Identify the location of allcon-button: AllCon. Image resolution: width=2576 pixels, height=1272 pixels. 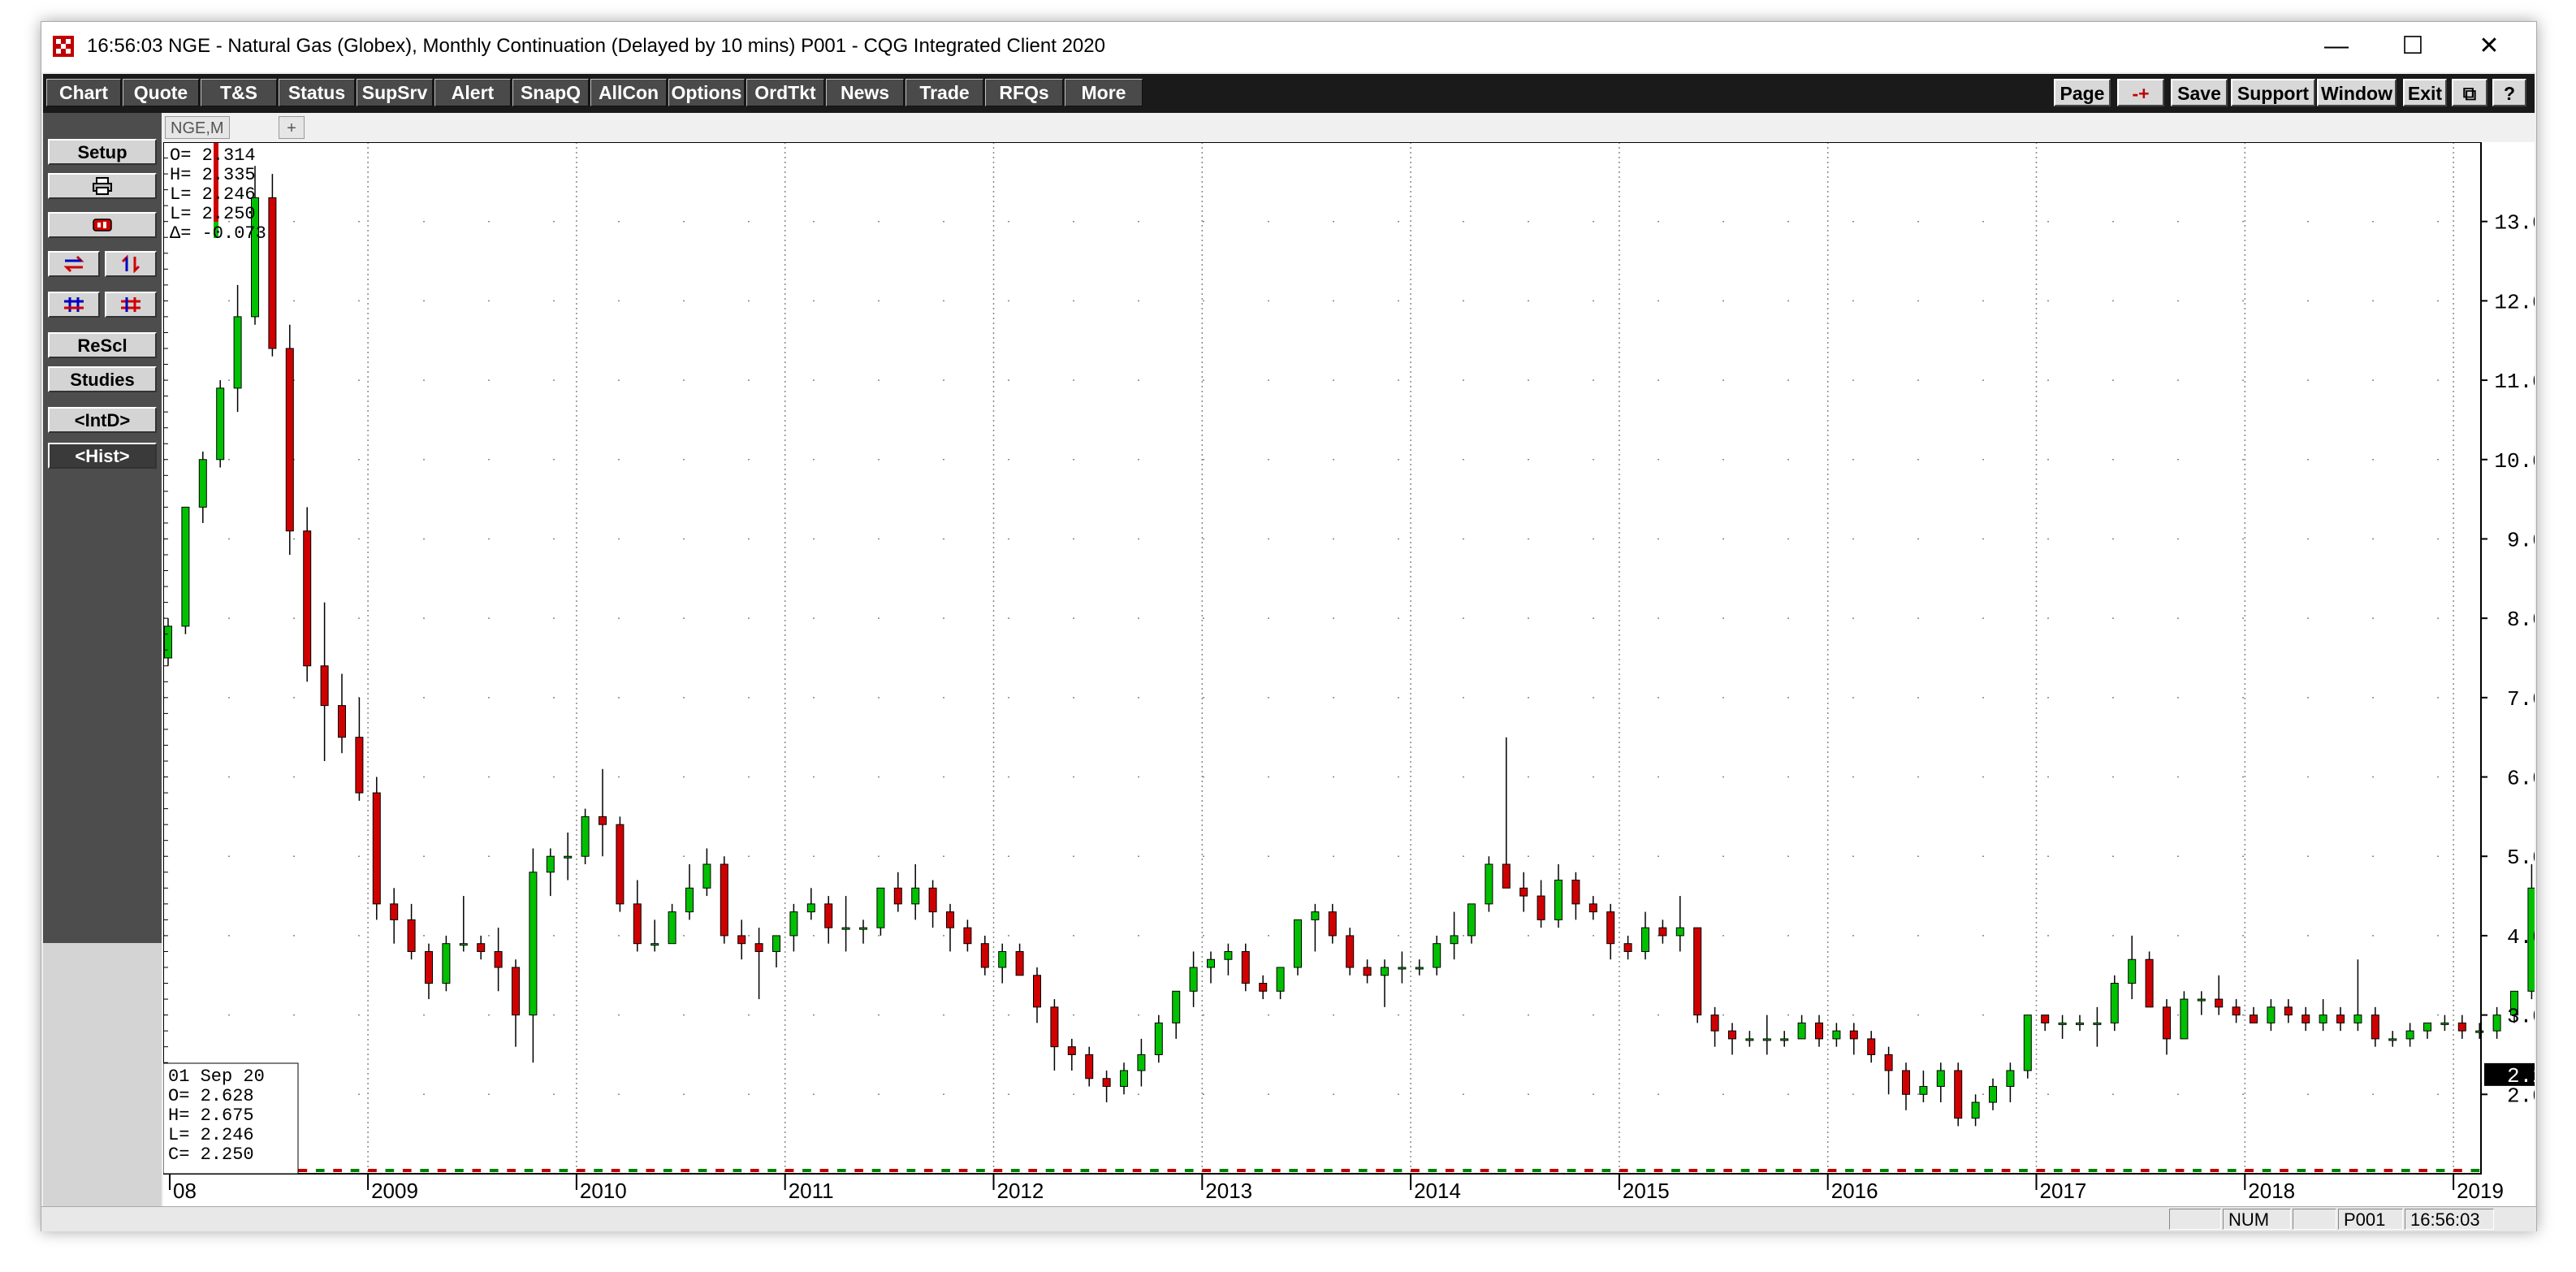
(628, 92).